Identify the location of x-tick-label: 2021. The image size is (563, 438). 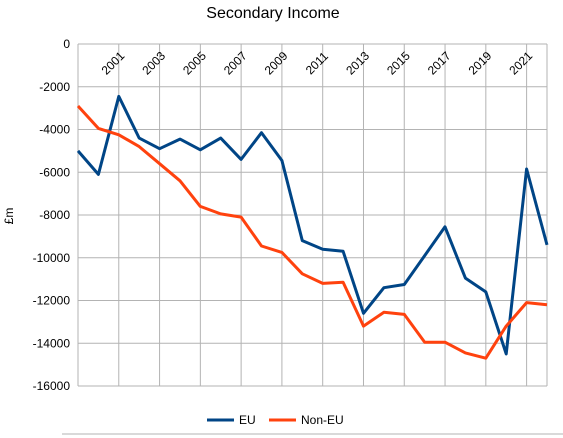
(520, 63).